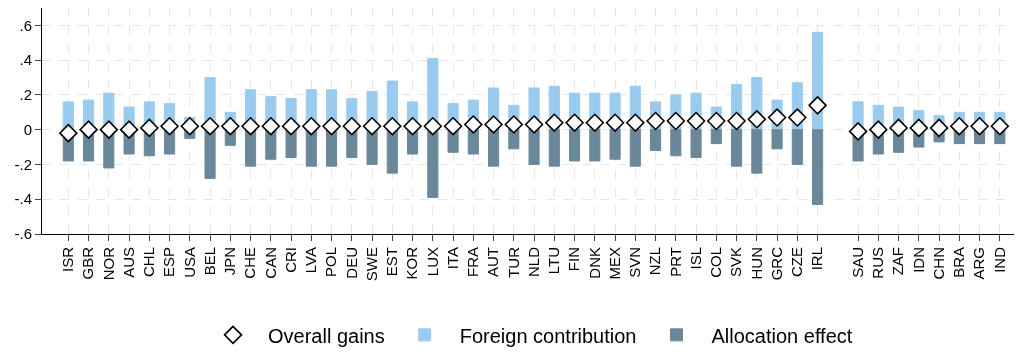 This screenshot has height=363, width=1024. I want to click on x-tick-label: GRC, so click(776, 263).